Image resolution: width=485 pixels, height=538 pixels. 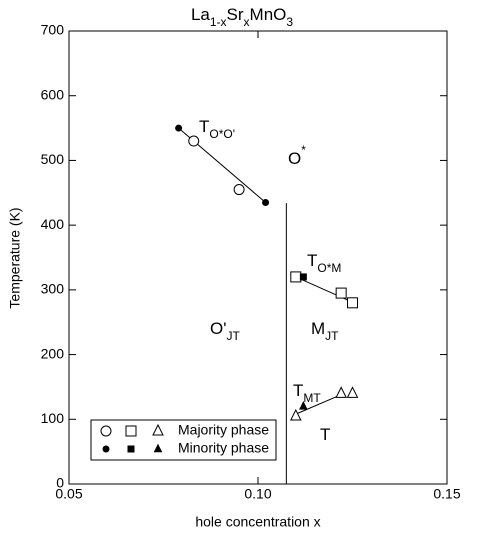 What do you see at coordinates (268, 14) in the screenshot?
I see `title-part: MnO` at bounding box center [268, 14].